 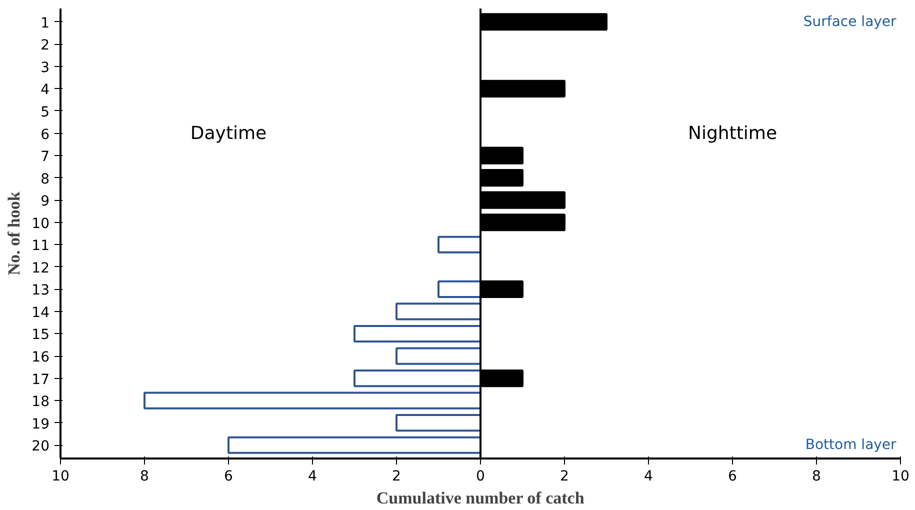 I want to click on y-tick-label: 20, so click(x=41, y=446).